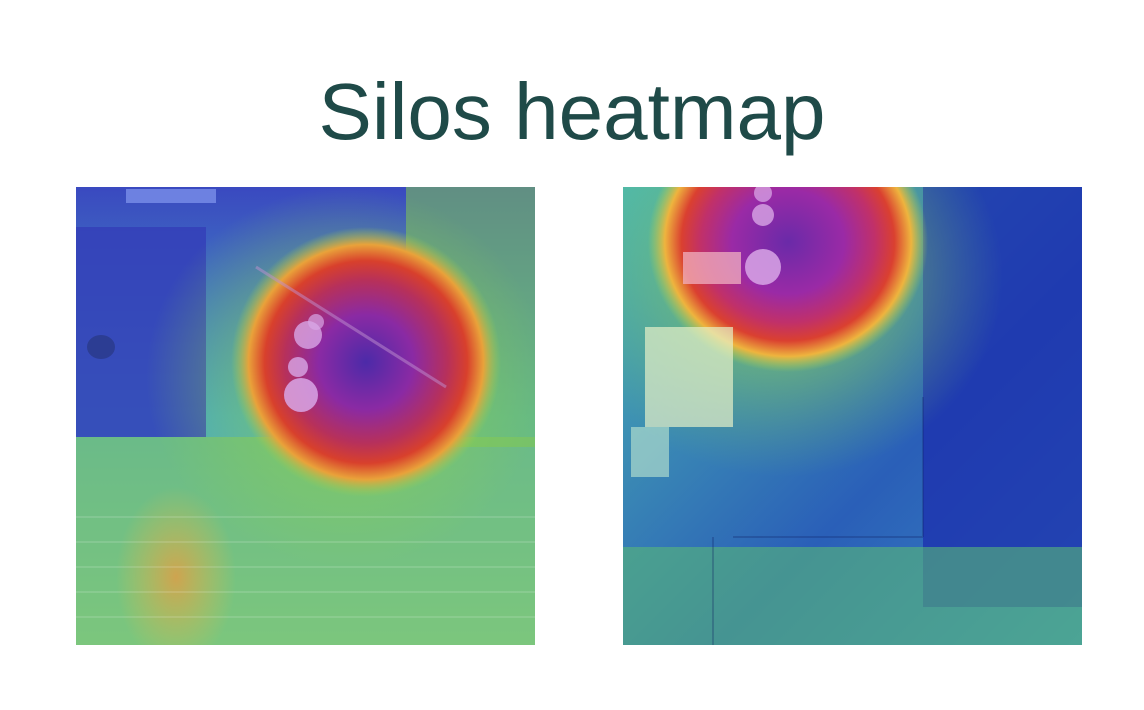 The image size is (1144, 710). I want to click on page-title: Silos heatmap, so click(572, 111).